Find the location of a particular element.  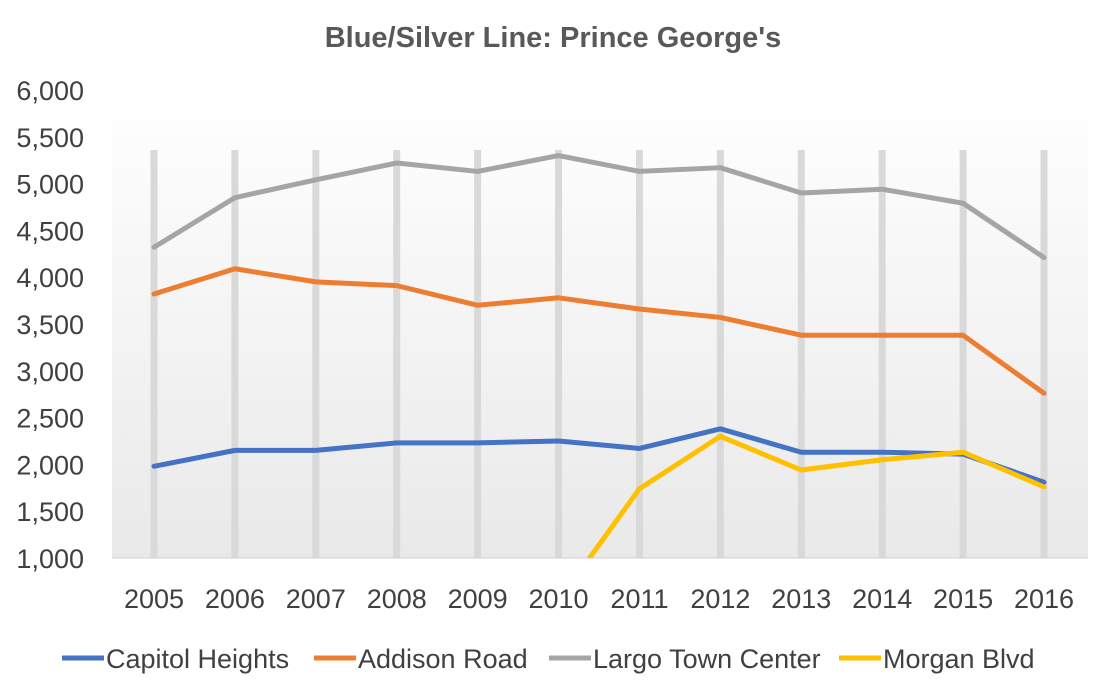

y-tick-label: 5,500 is located at coordinates (50, 138).